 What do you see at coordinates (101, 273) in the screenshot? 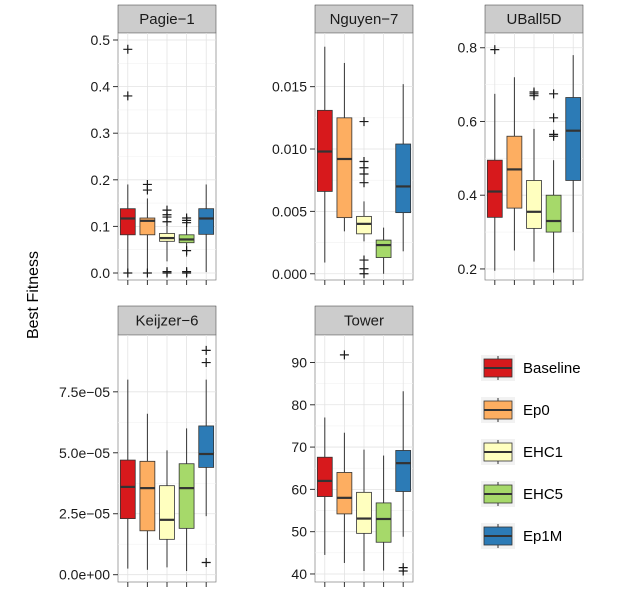
I see `y-tick-label: 0.0` at bounding box center [101, 273].